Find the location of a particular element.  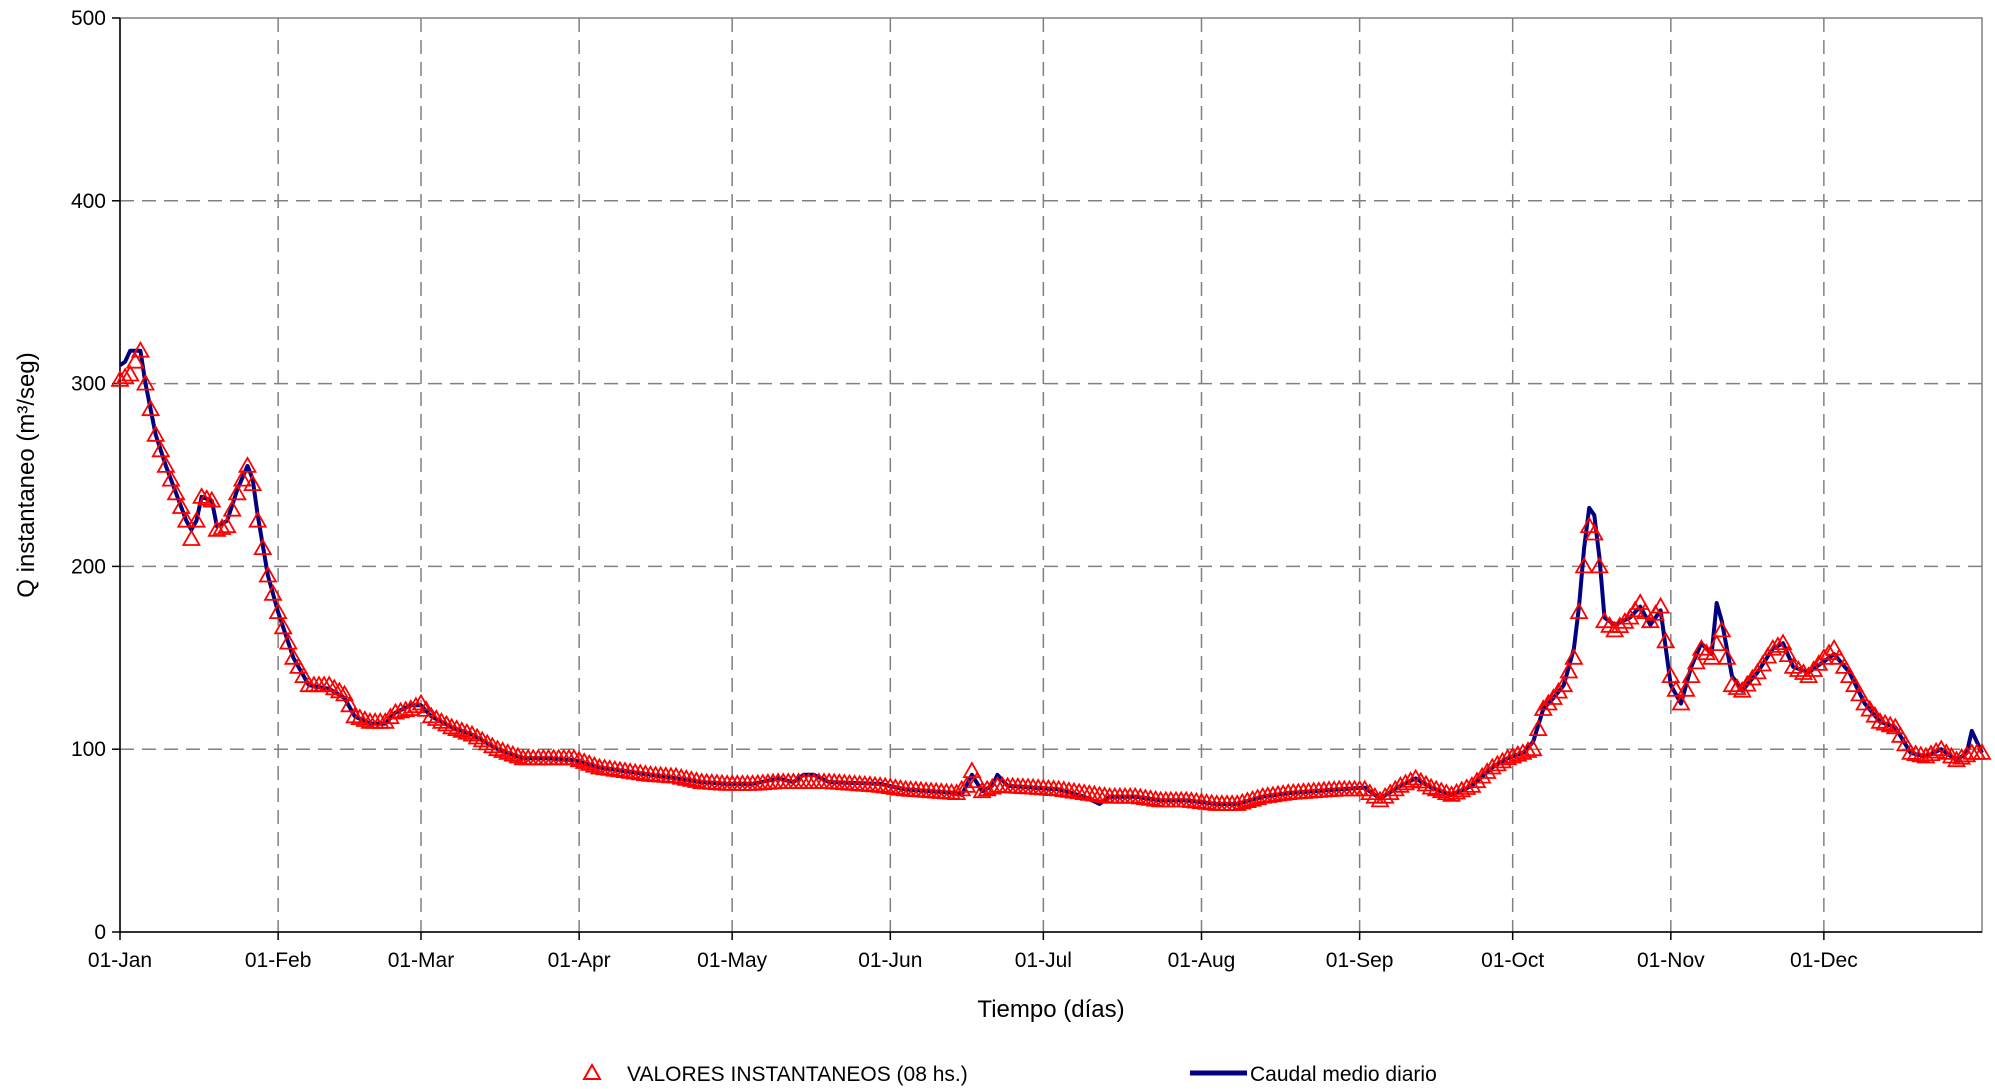

x-tick-label: 01-Aug is located at coordinates (1202, 960).